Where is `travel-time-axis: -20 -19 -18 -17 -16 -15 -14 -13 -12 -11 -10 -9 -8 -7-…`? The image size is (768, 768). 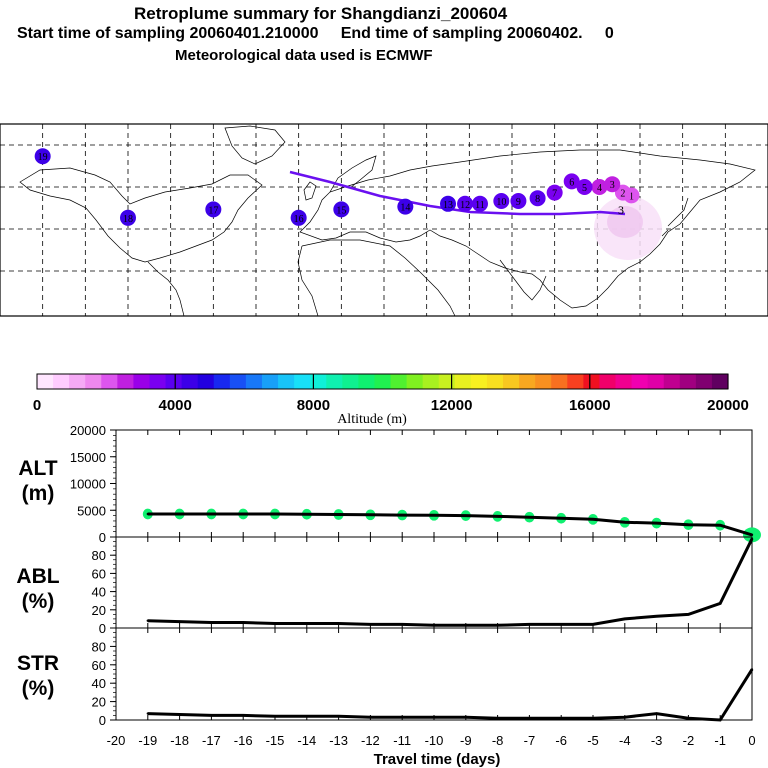 travel-time-axis: -20 -19 -18 -17 -16 -15 -14 -13 -12 -11 -10 -9 -8 -7-… is located at coordinates (431, 750).